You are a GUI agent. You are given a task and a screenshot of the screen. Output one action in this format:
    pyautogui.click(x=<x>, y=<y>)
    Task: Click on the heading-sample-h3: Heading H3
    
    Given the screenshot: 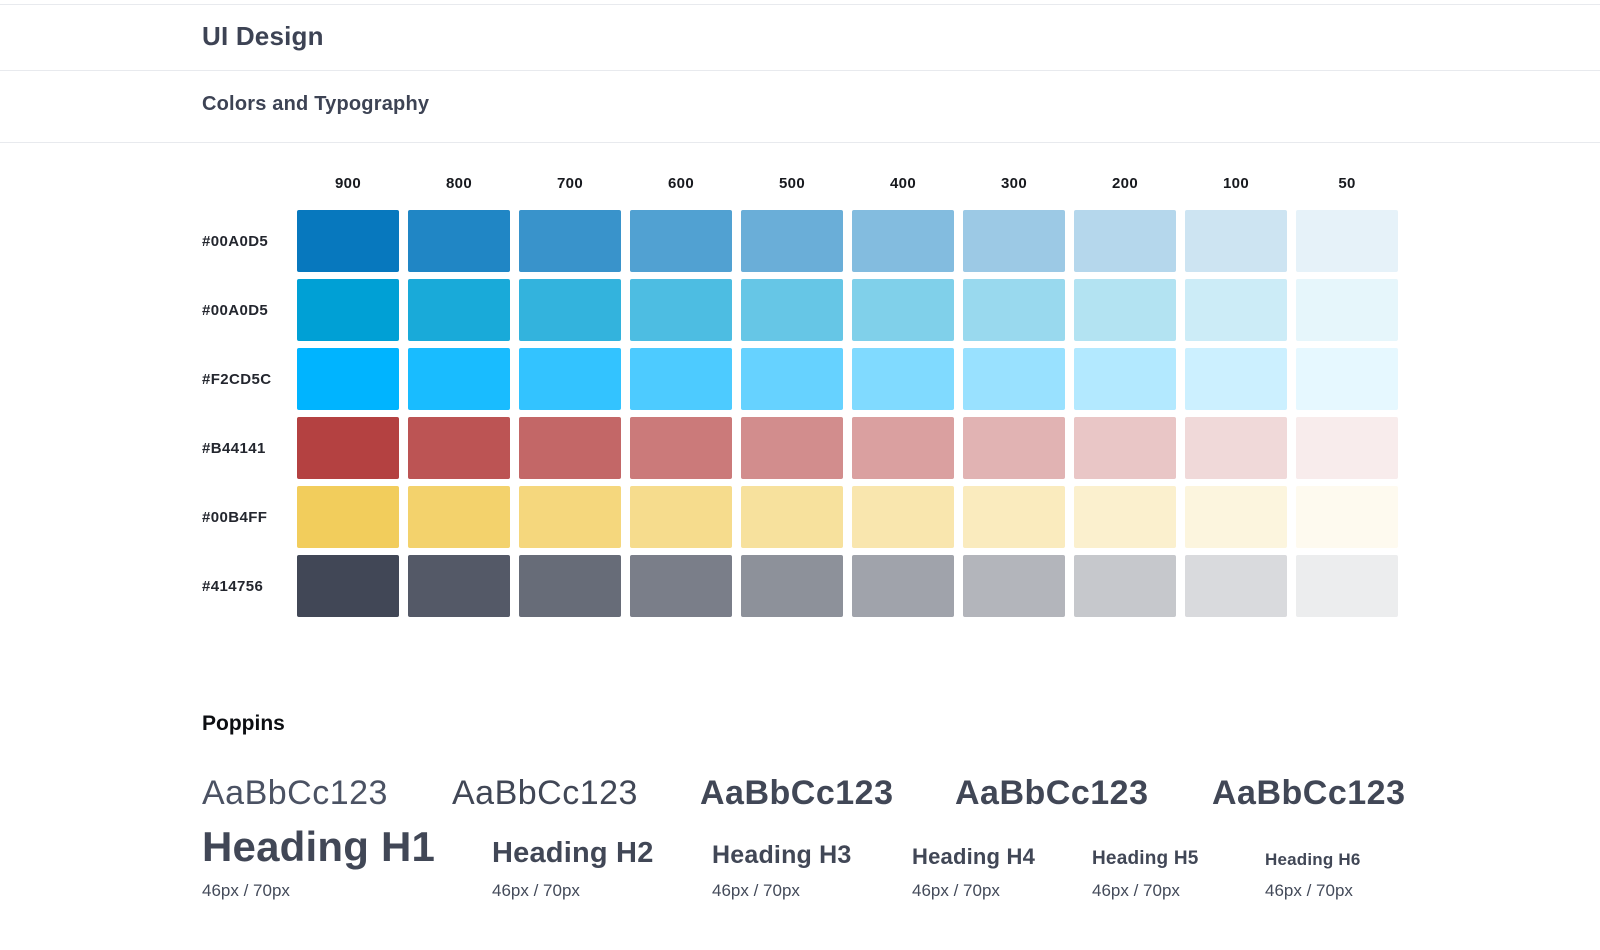 What is the action you would take?
    pyautogui.click(x=782, y=855)
    